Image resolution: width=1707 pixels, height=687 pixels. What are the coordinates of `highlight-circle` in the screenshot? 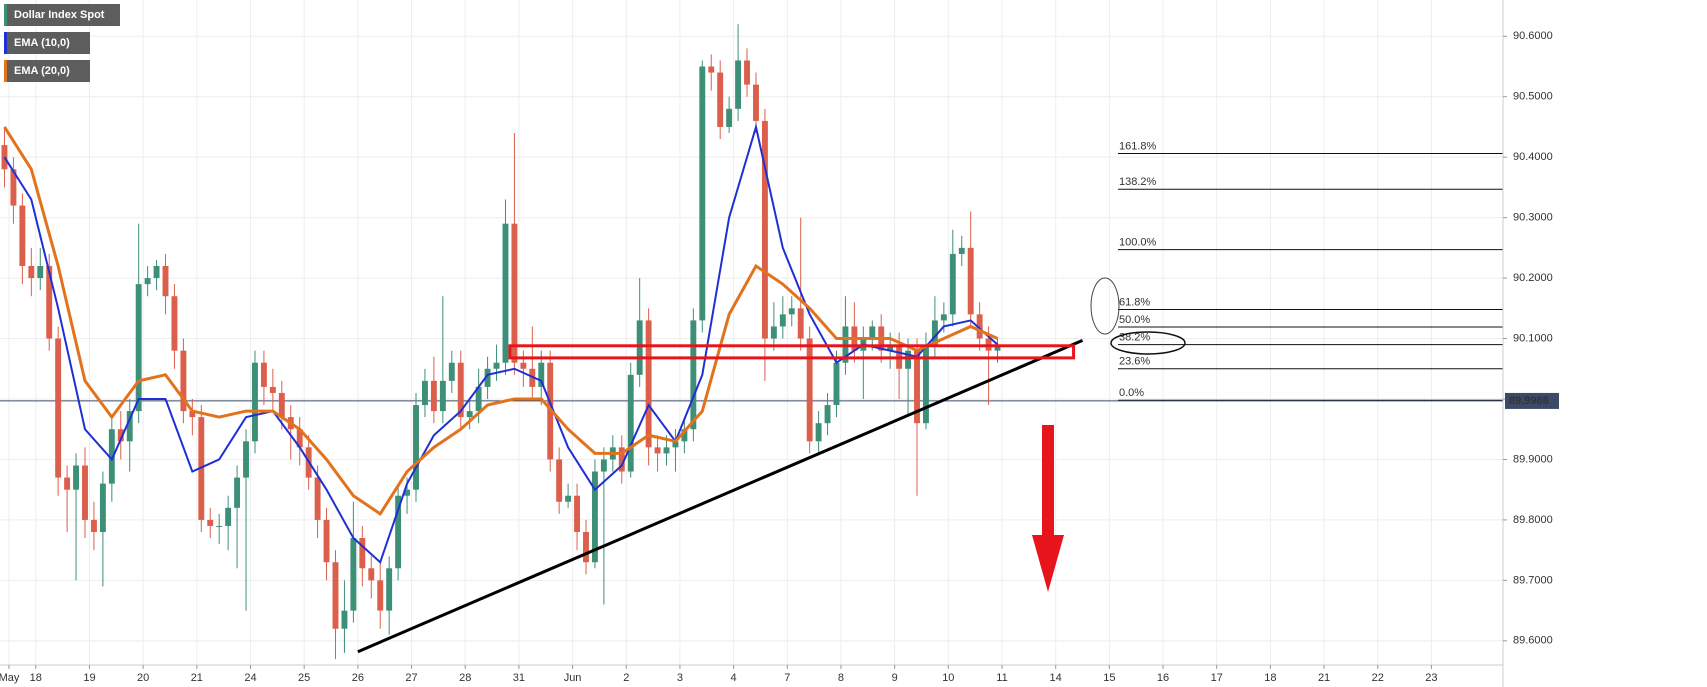 It's located at (1105, 306).